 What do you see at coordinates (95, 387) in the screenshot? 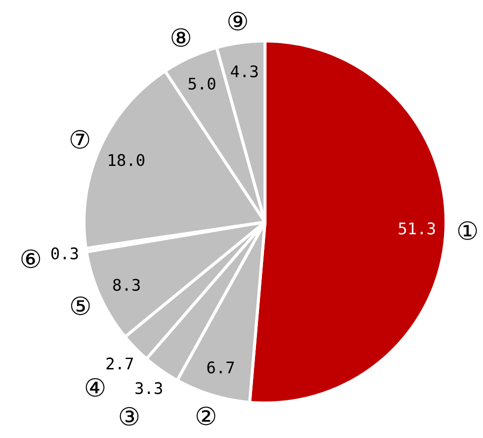
I see `slice-label: ④` at bounding box center [95, 387].